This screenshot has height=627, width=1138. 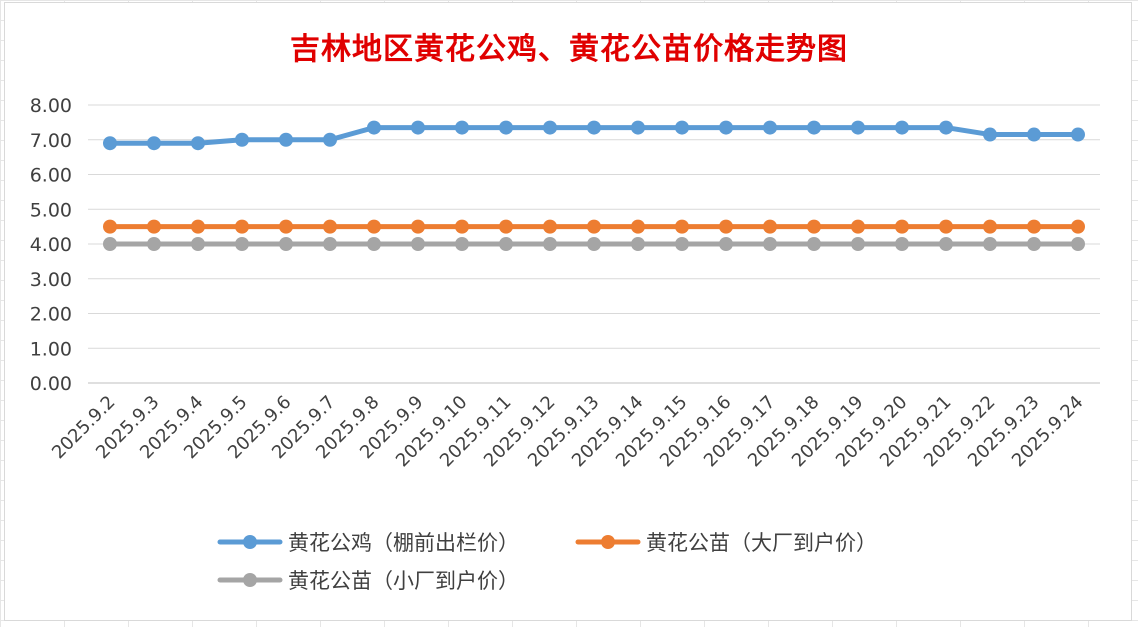 I want to click on legend-entry-3: 黄花公苗（小厂到户价）, so click(x=368, y=581).